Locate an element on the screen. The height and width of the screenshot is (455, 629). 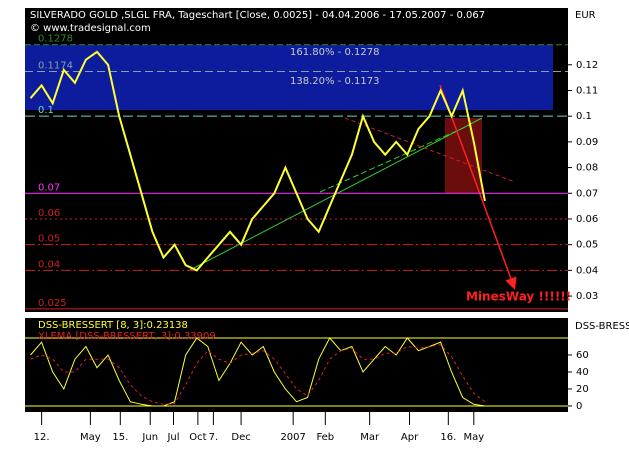
y-tick-label: 0.07 is located at coordinates (587, 193).